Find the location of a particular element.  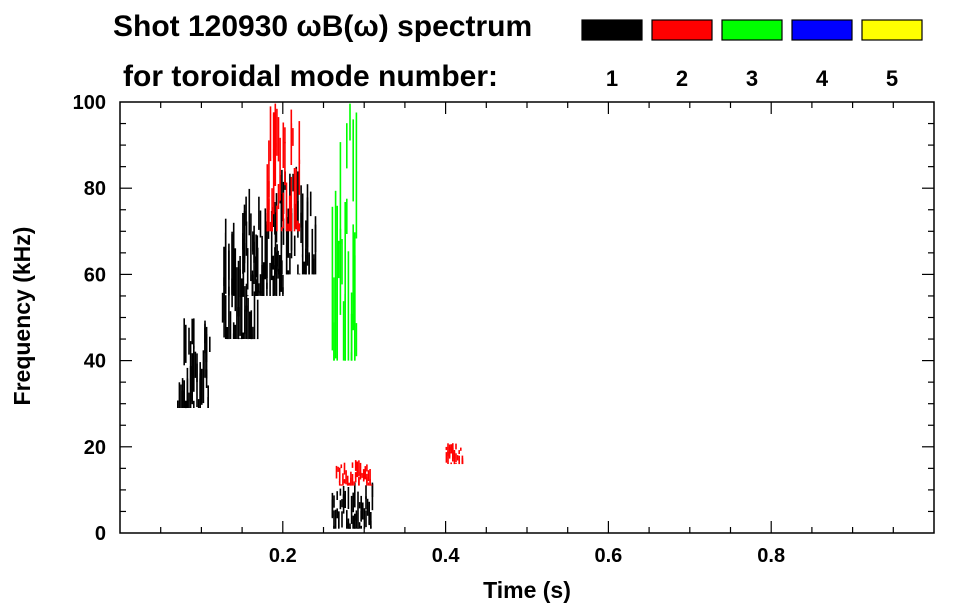

y-tick-label: 20 is located at coordinates (95, 448).